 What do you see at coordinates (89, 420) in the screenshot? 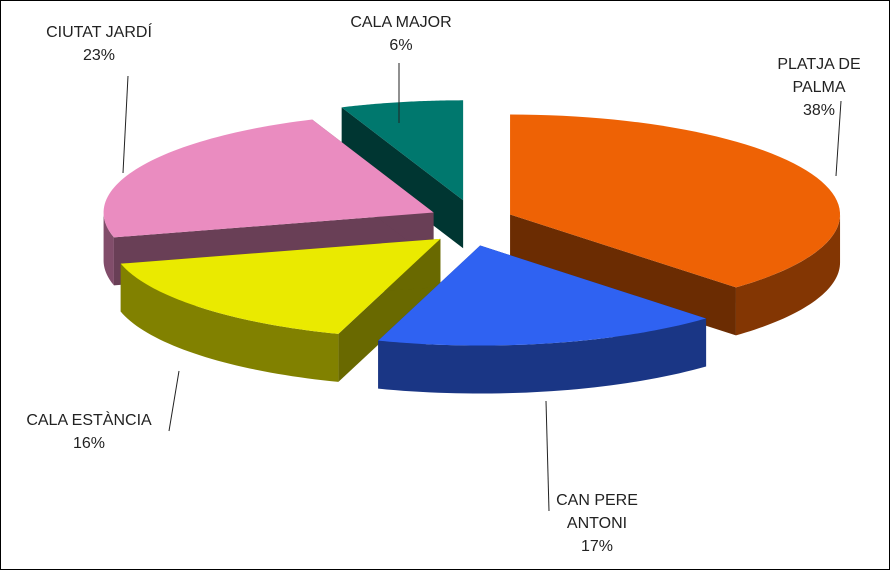
I see `category-label: CALA ESTÀNCIA` at bounding box center [89, 420].